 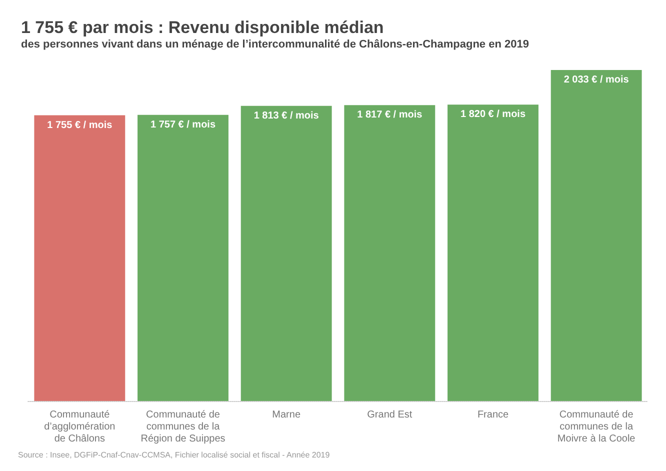 What do you see at coordinates (493, 114) in the screenshot?
I see `data-label: 1 820 € / mois` at bounding box center [493, 114].